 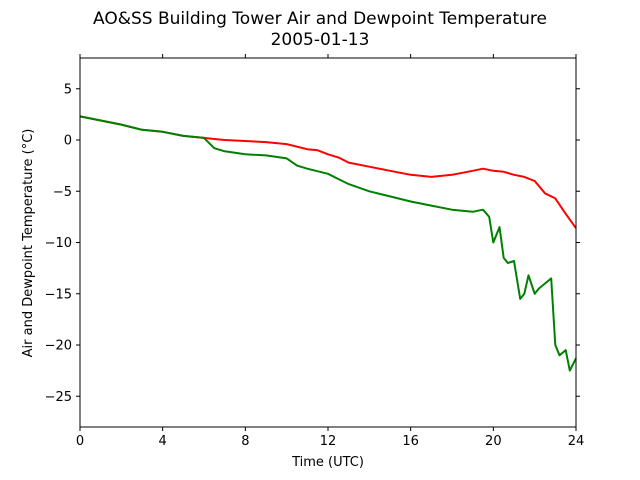 What do you see at coordinates (245, 441) in the screenshot?
I see `x-tick-label: 8` at bounding box center [245, 441].